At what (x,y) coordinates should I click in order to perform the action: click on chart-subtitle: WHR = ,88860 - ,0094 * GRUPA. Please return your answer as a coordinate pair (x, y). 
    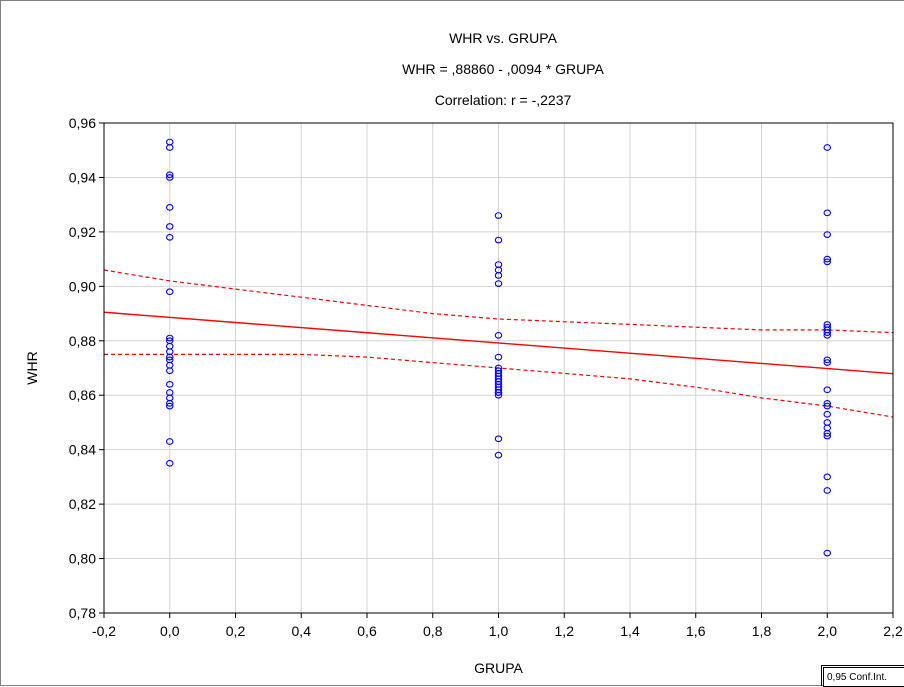
    Looking at the image, I should click on (503, 69).